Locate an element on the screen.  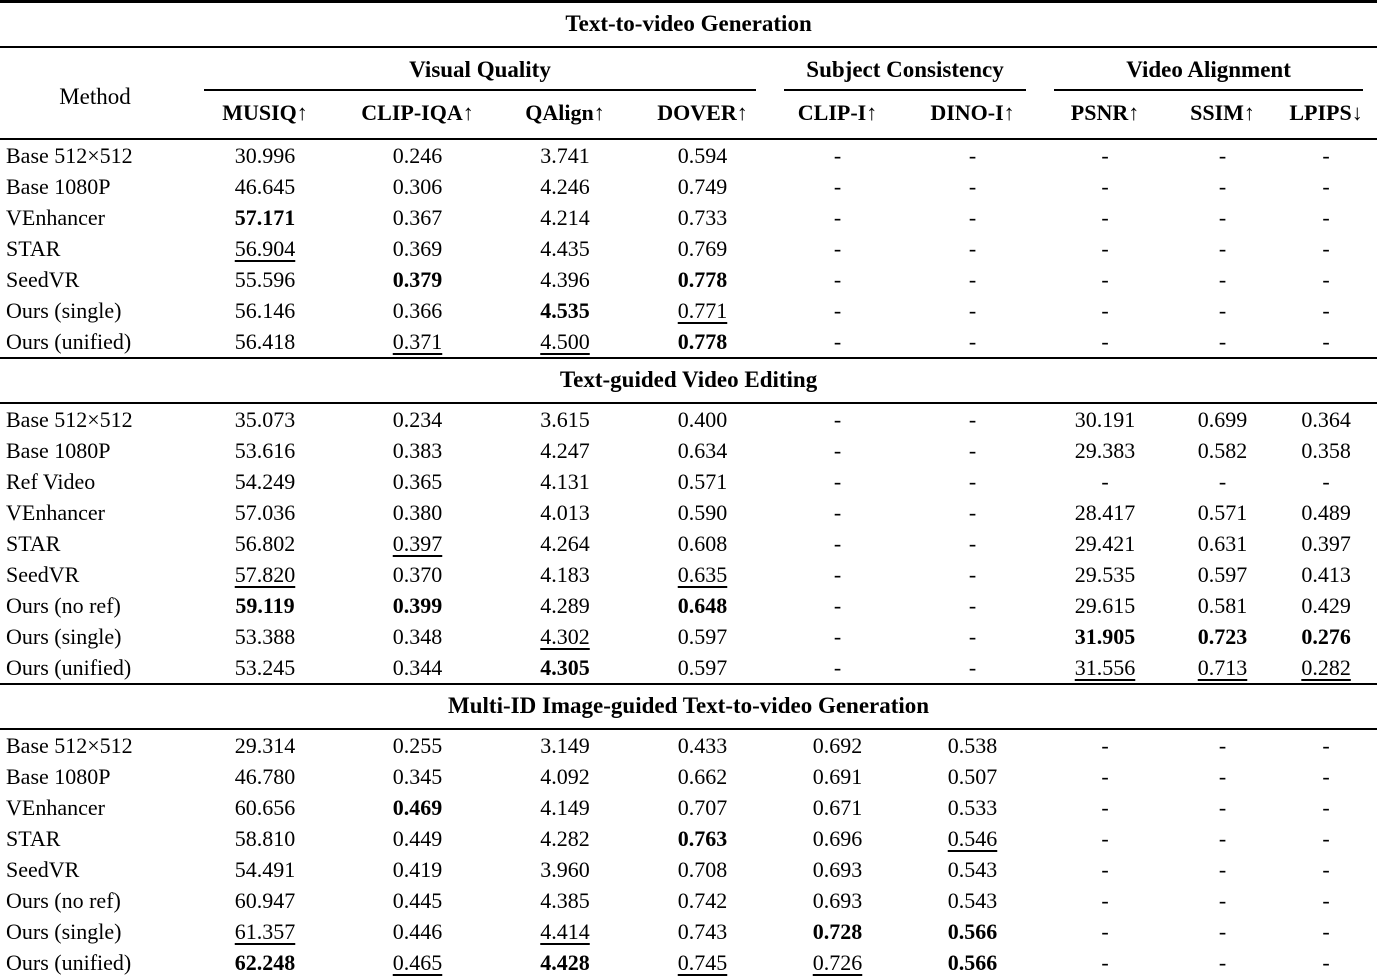
value-cell: 31.905 is located at coordinates (1105, 636).